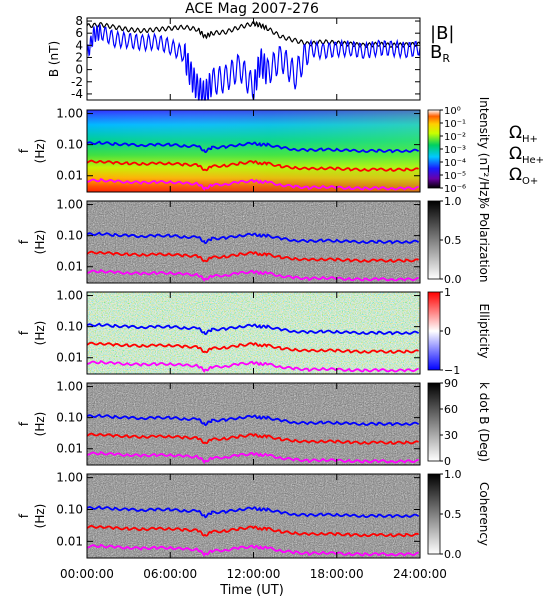 The image size is (550, 600). I want to click on y-tick-label-0: 8, so click(79, 21).